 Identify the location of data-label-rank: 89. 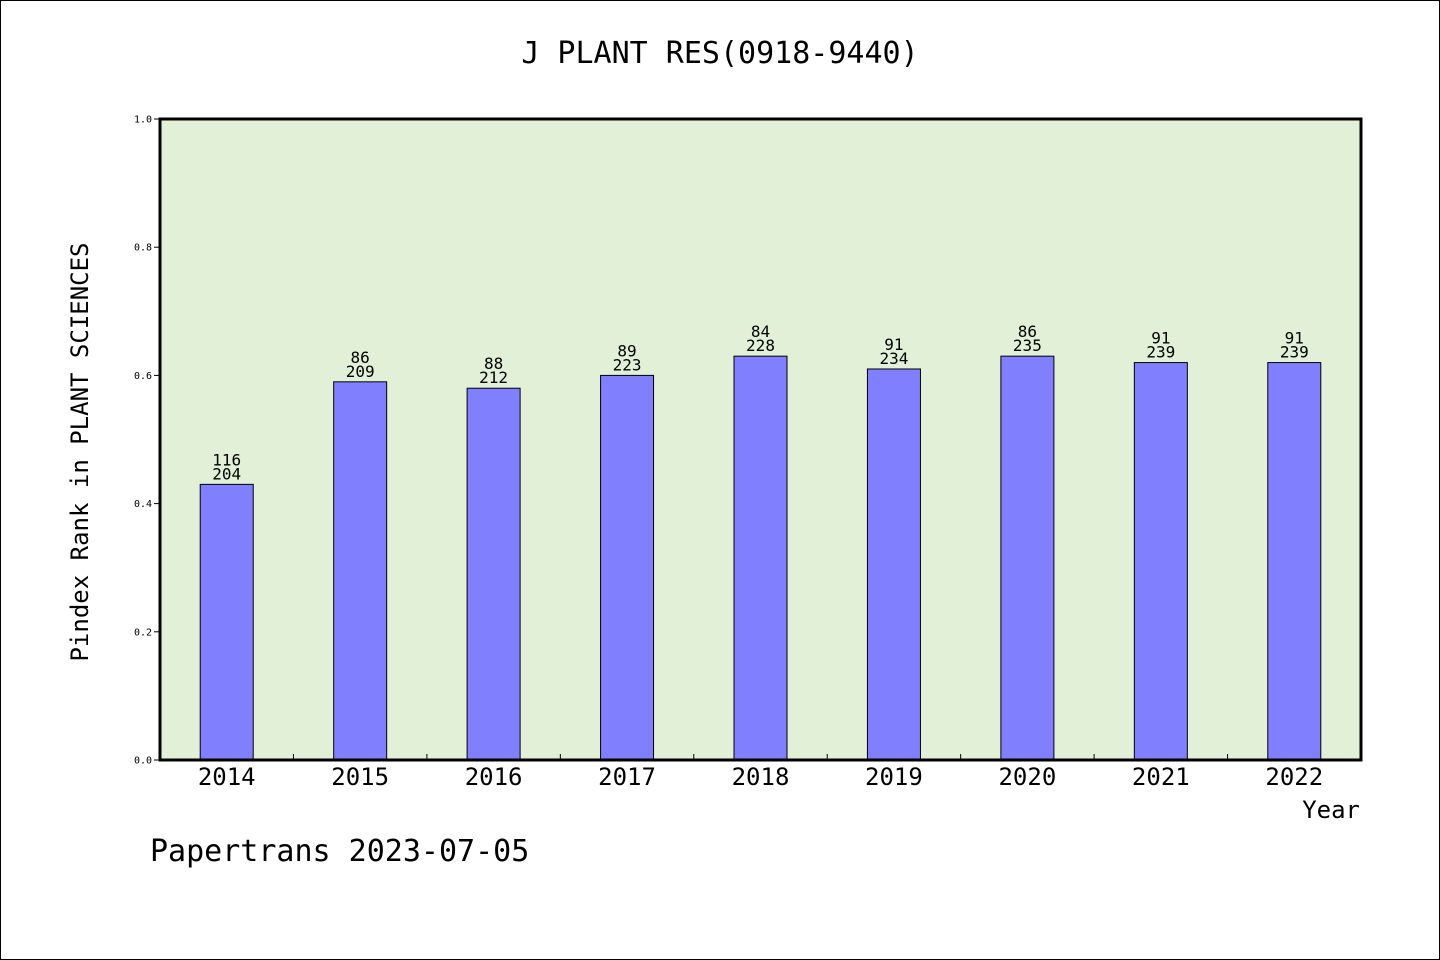
(626, 350).